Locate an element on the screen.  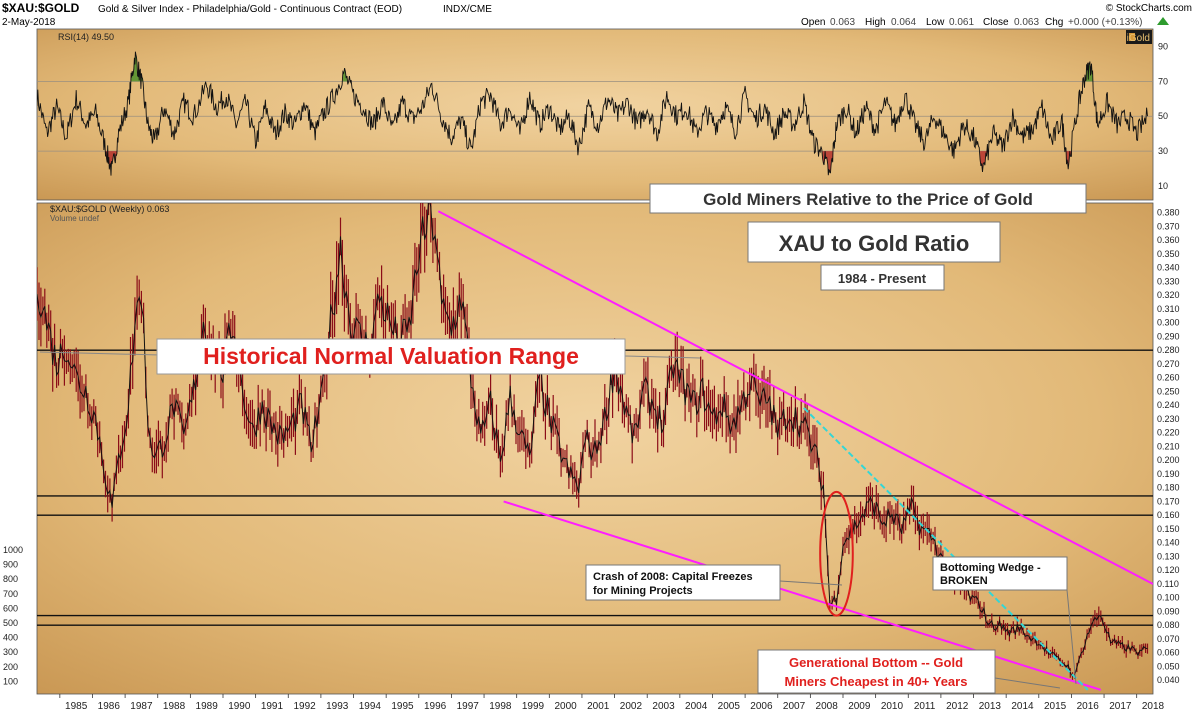
x-tick-label: 2014 is located at coordinates (1022, 706).